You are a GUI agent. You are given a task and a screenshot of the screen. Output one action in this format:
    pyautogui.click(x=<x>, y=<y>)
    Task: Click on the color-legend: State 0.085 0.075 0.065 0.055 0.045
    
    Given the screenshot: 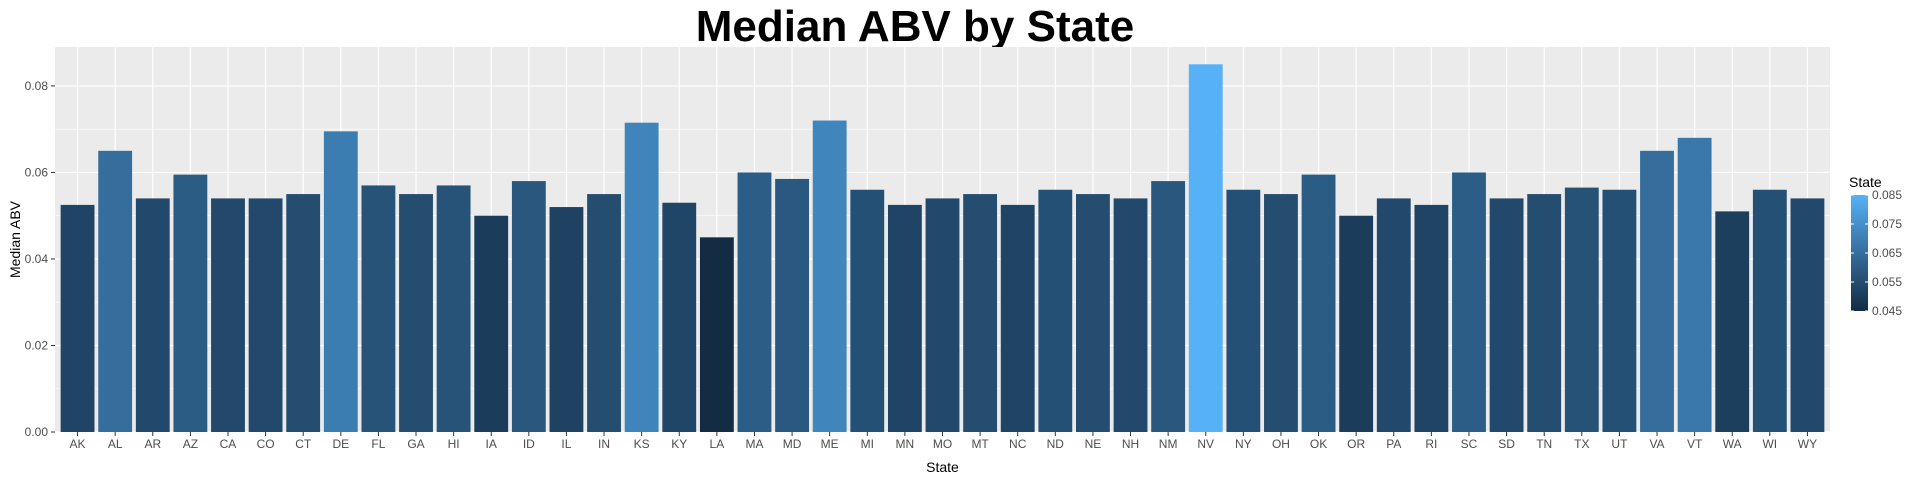 What is the action you would take?
    pyautogui.click(x=1875, y=246)
    